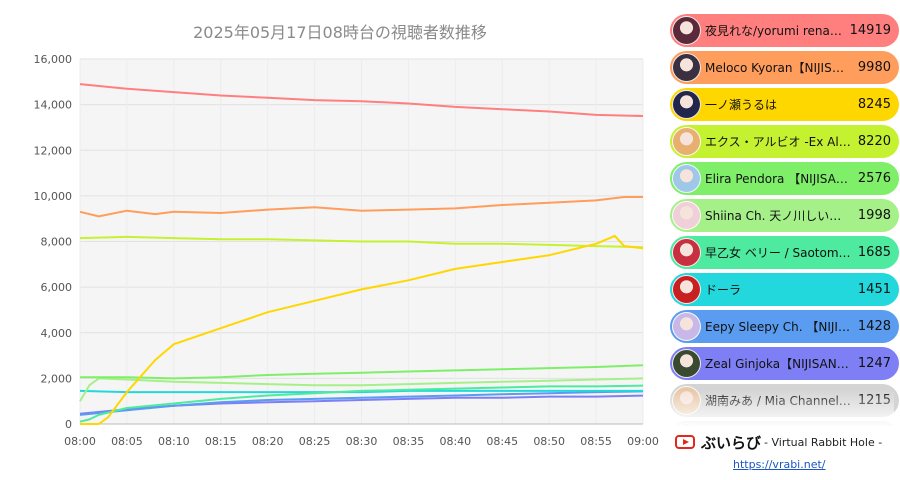 This screenshot has height=480, width=900. Describe the element at coordinates (57, 333) in the screenshot. I see `y-tick-label: 4,000` at that location.